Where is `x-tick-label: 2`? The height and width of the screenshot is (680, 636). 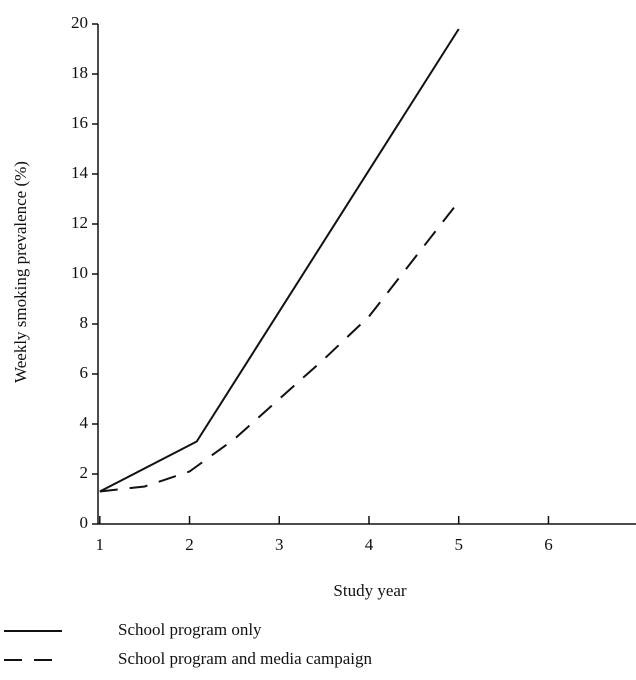 x-tick-label: 2 is located at coordinates (189, 544).